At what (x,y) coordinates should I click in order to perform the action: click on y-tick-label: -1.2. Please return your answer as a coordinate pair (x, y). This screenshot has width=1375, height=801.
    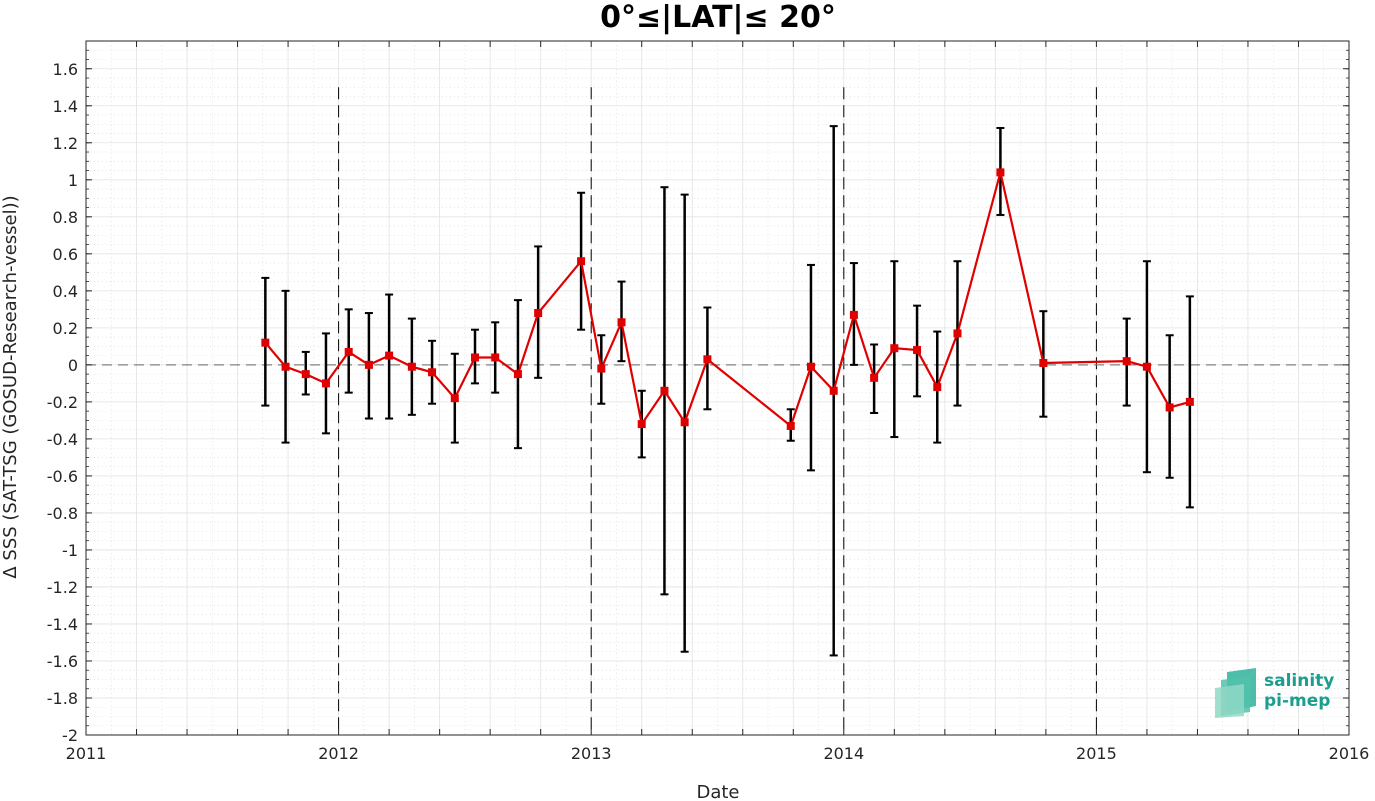
    Looking at the image, I should click on (62, 587).